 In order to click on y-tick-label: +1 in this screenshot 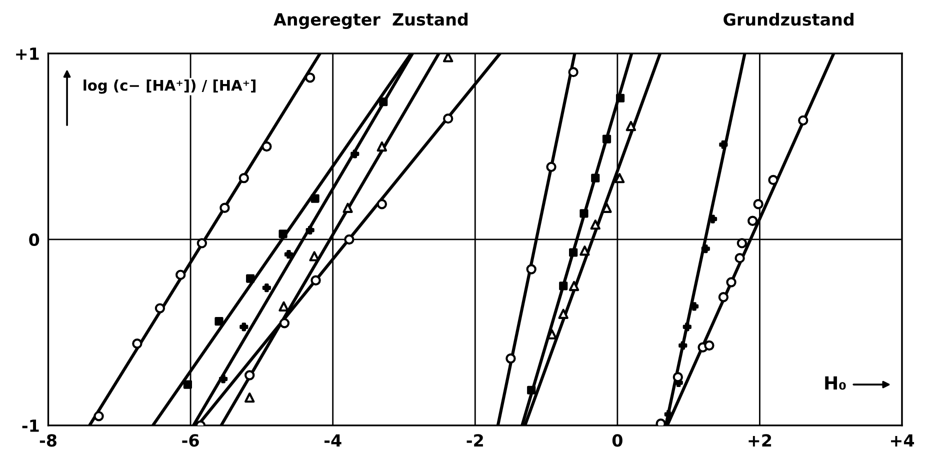, I will do `click(27, 54)`.